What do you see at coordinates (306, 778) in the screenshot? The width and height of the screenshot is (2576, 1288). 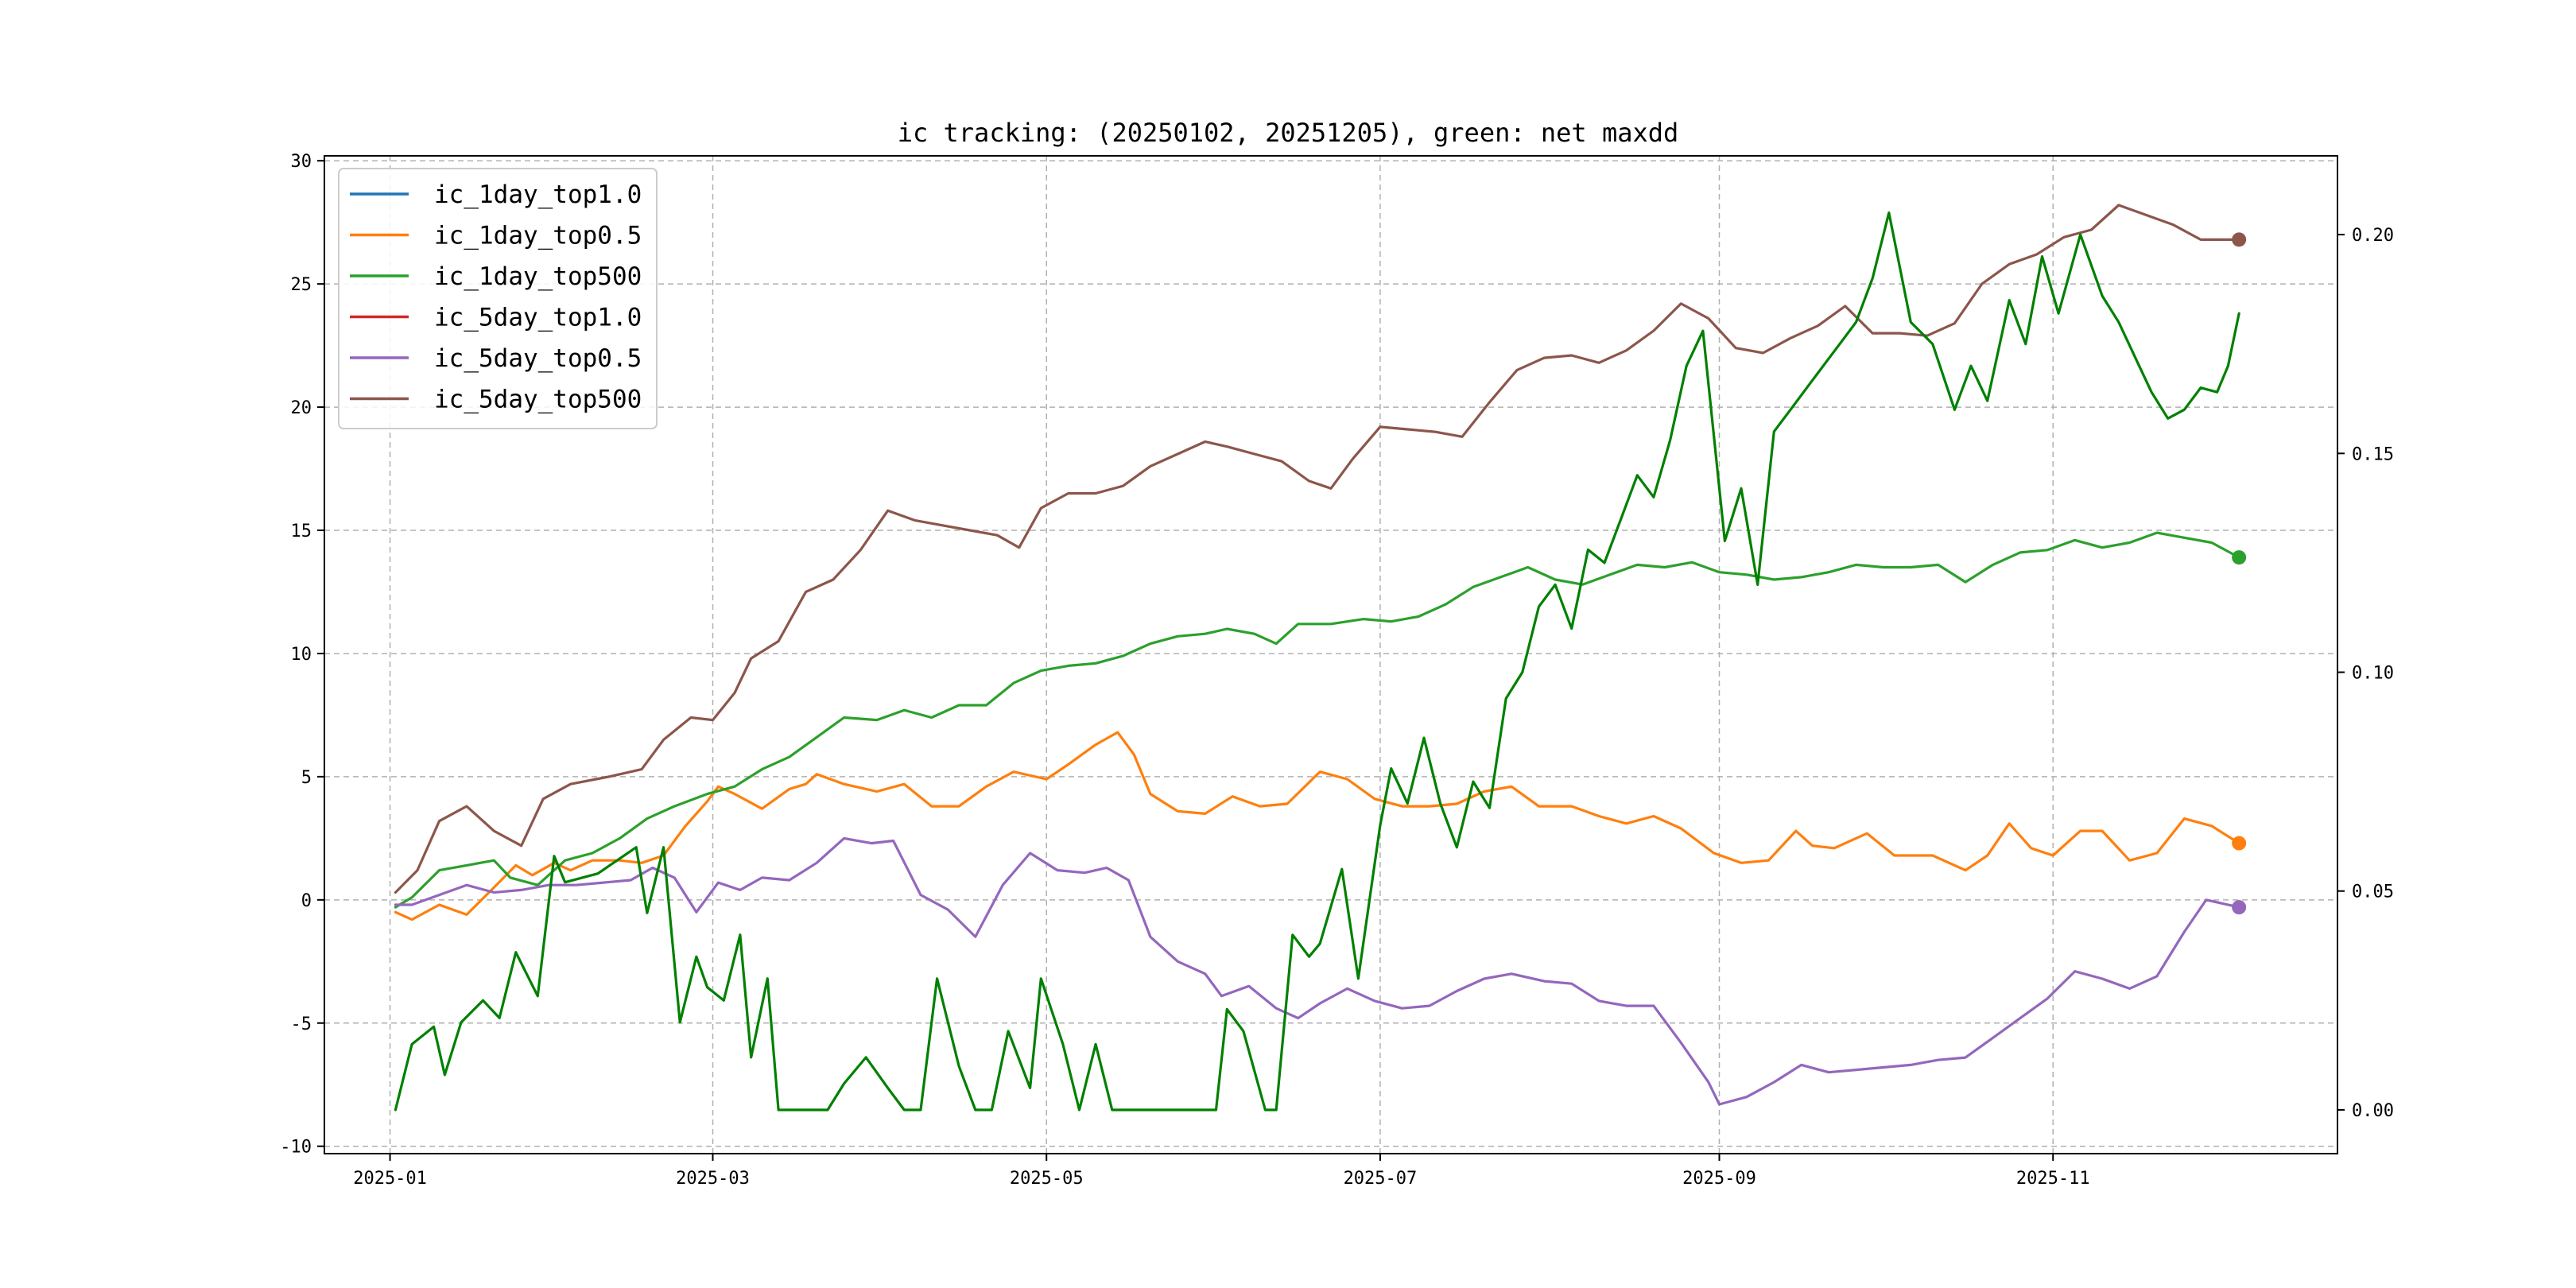 I see `y-left-tick-label: 5` at bounding box center [306, 778].